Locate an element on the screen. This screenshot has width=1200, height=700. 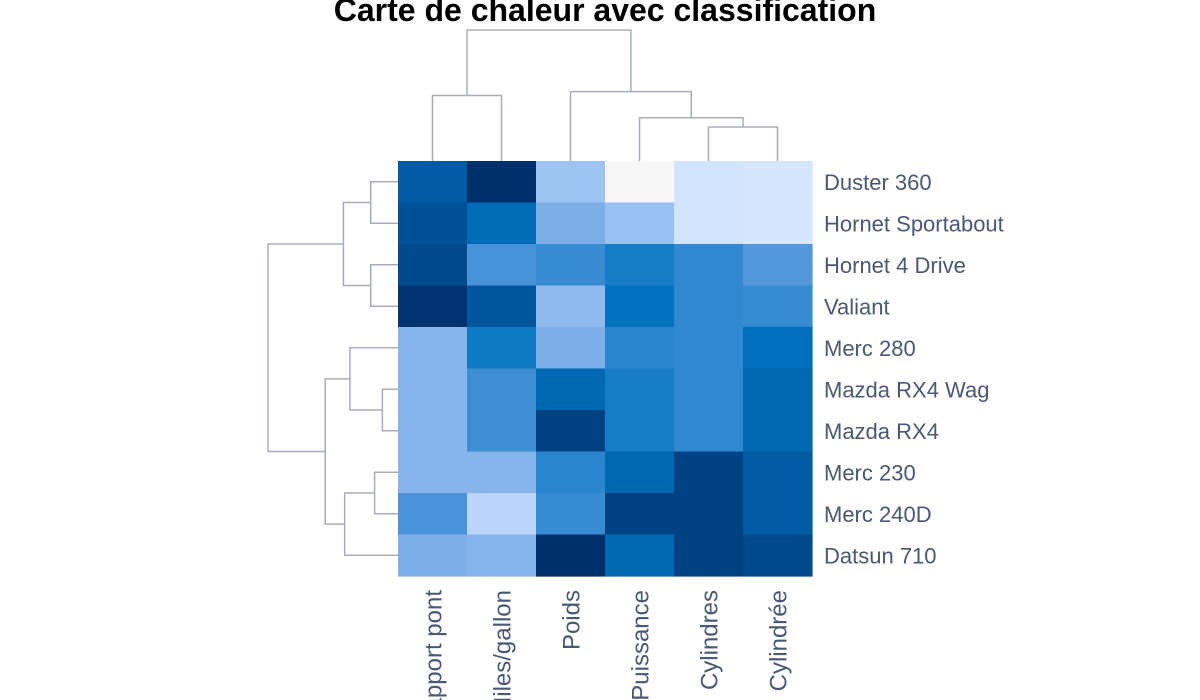
column-dendrogram is located at coordinates (605, 95).